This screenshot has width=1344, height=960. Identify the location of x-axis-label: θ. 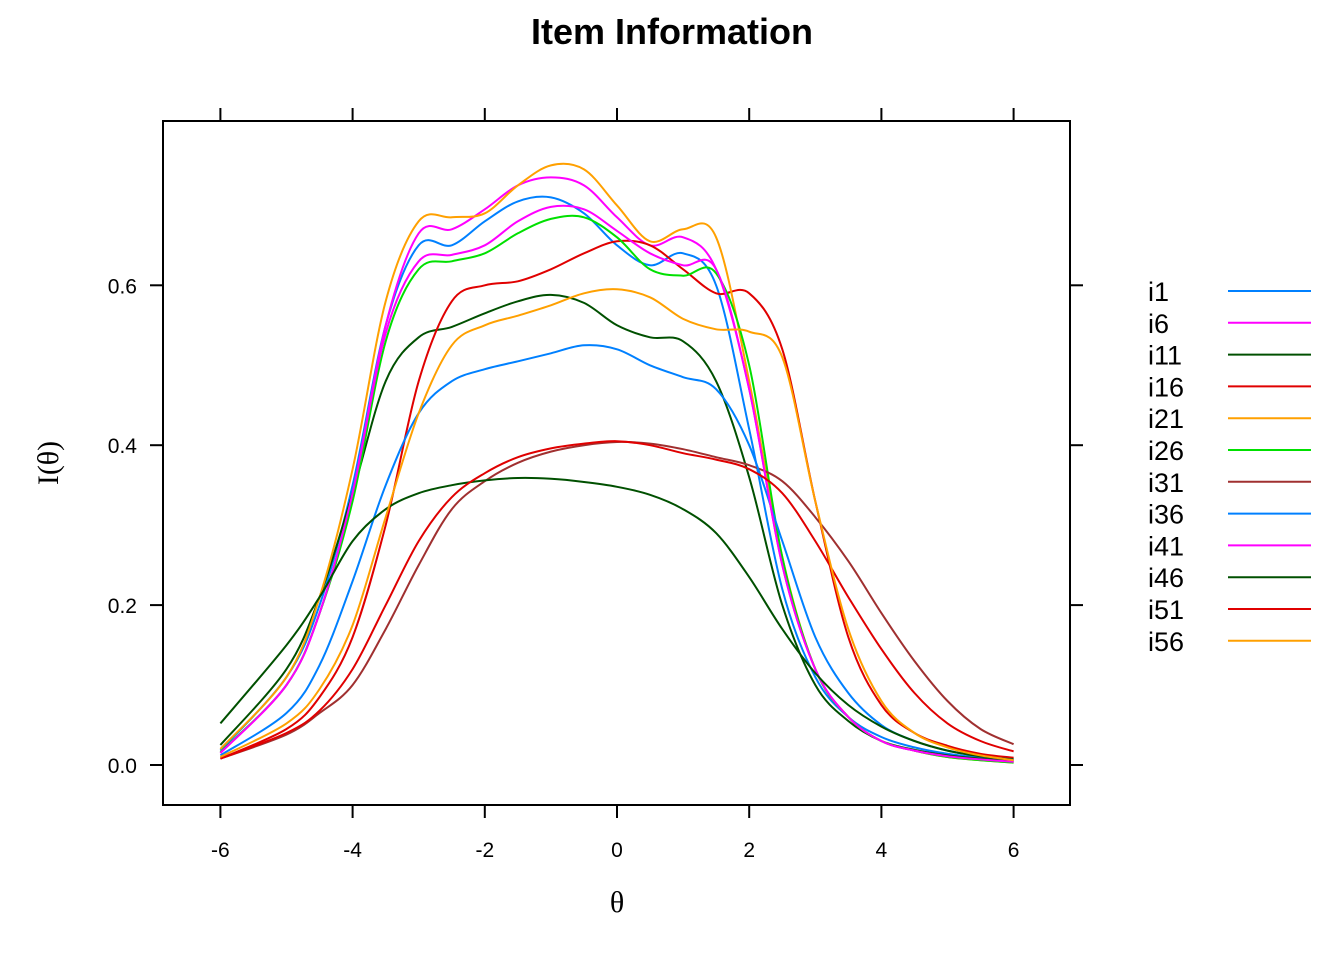
(617, 902).